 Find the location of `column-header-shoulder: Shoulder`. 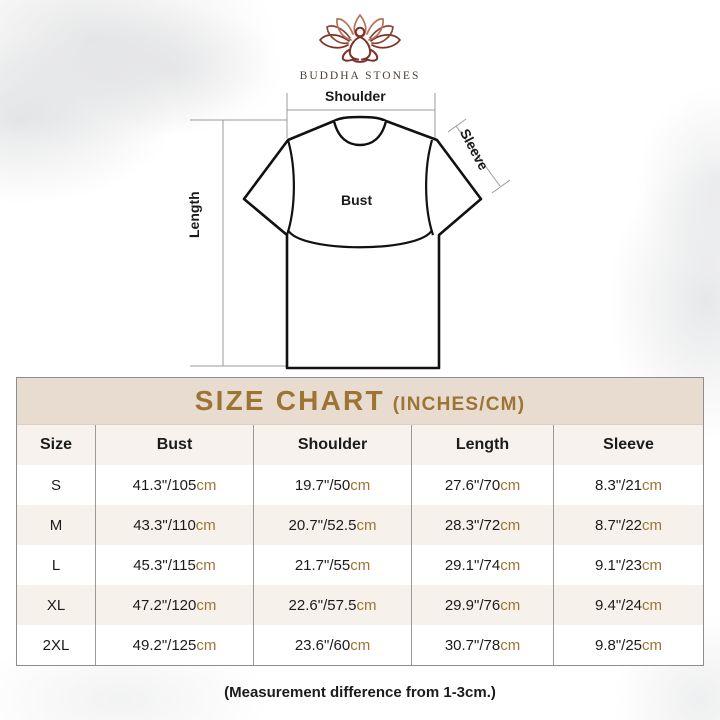

column-header-shoulder: Shoulder is located at coordinates (332, 445).